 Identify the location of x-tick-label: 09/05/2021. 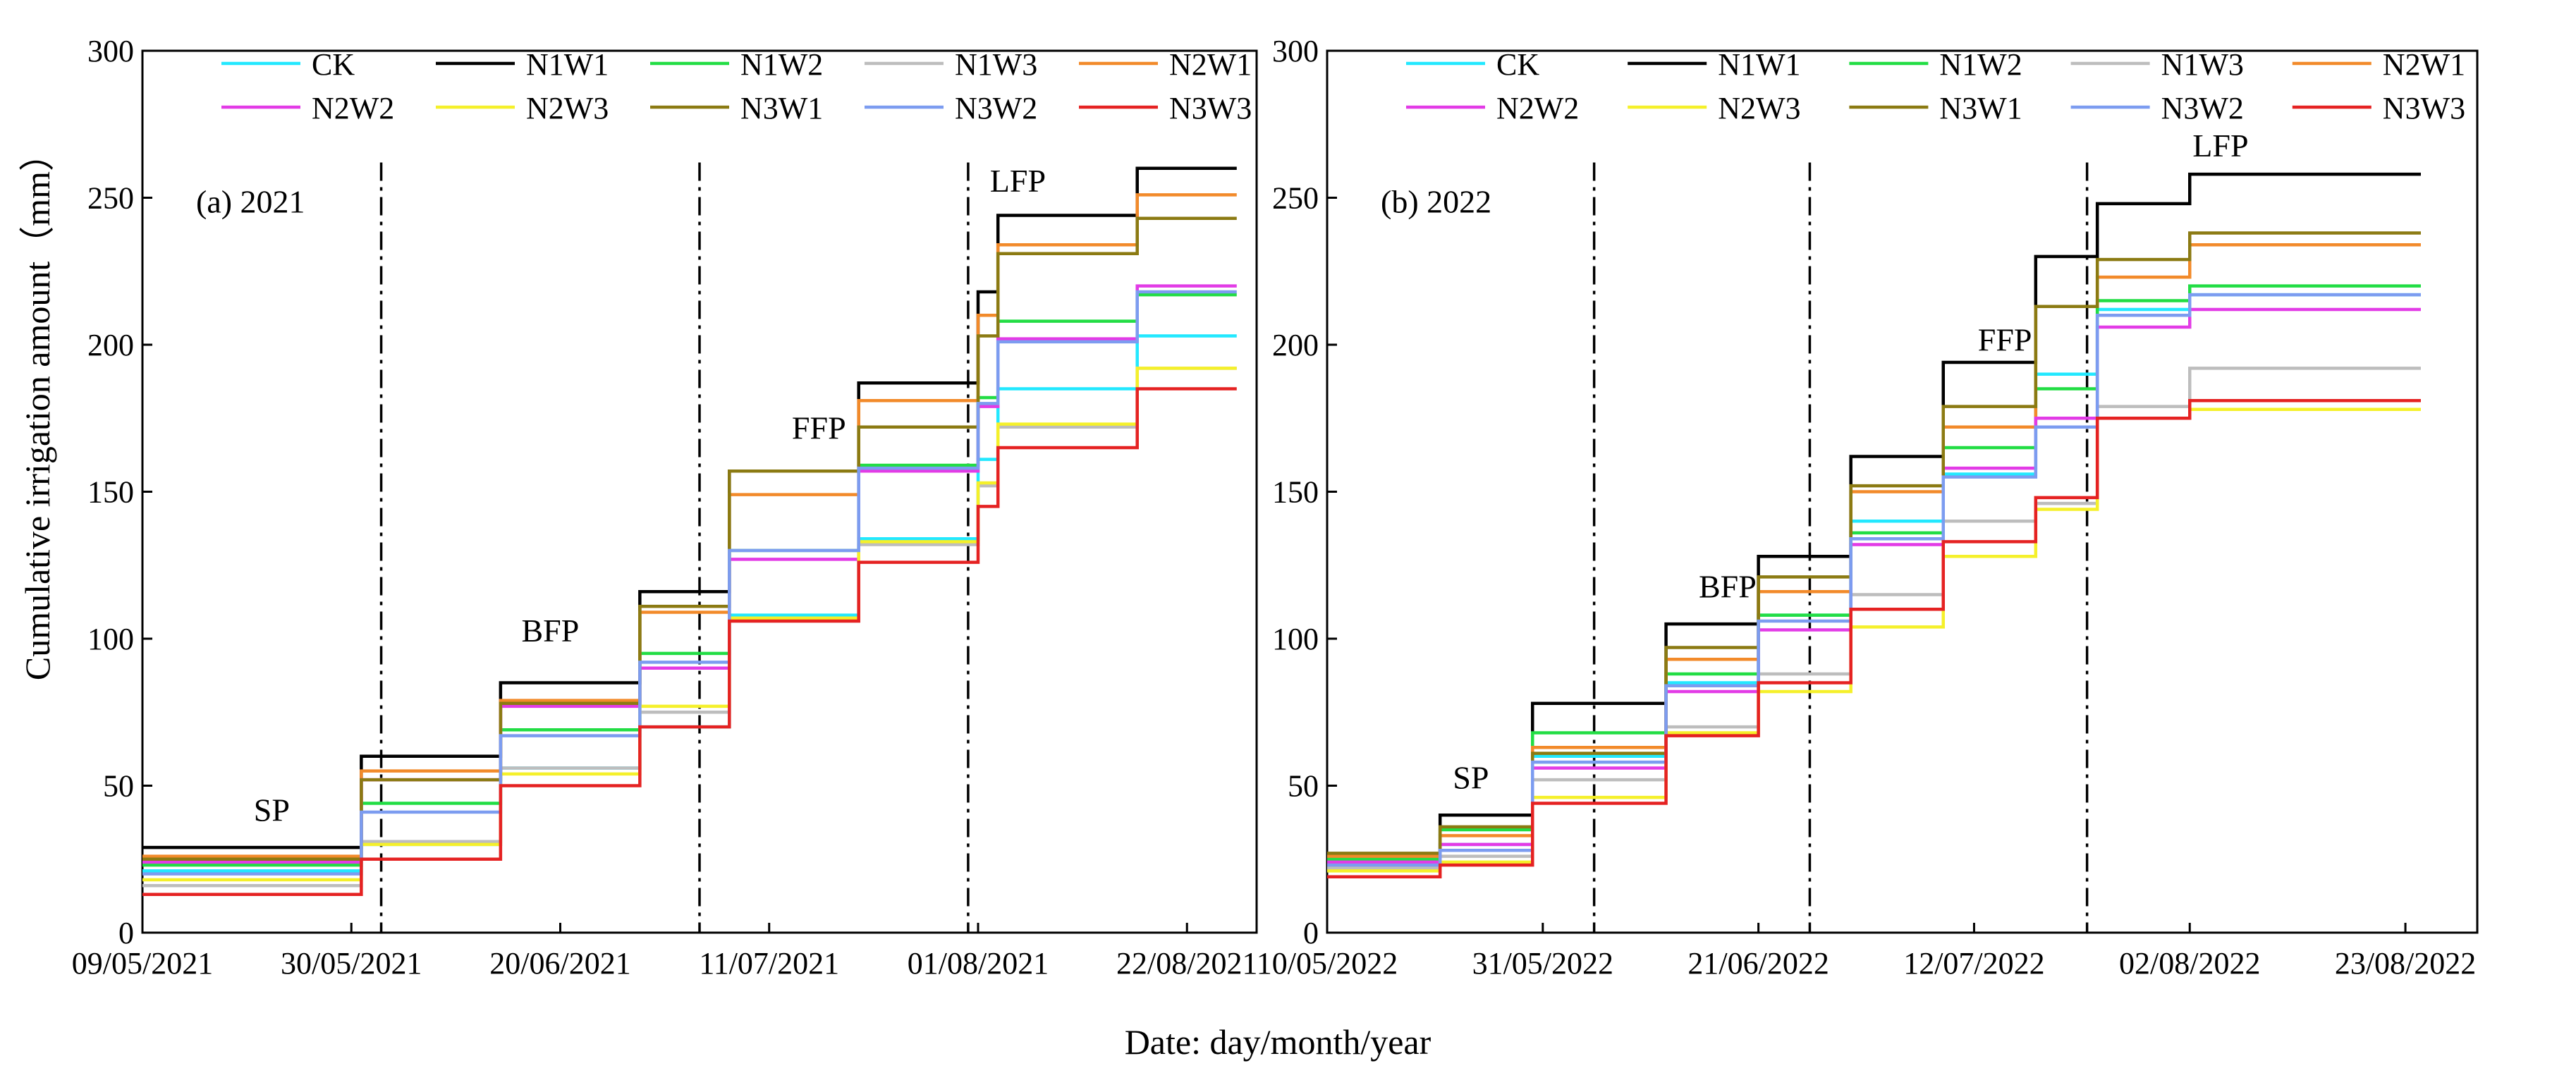
(142, 963).